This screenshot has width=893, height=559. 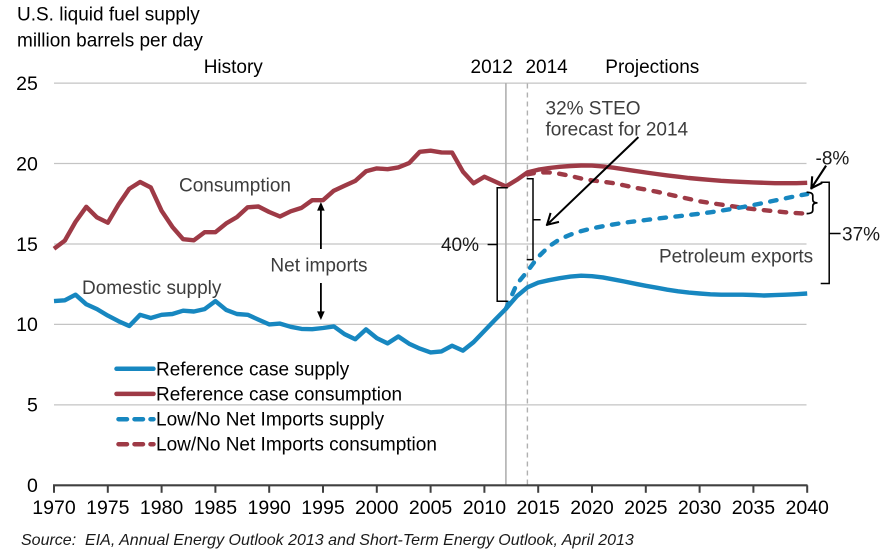 What do you see at coordinates (234, 67) in the screenshot?
I see `svg-text: History` at bounding box center [234, 67].